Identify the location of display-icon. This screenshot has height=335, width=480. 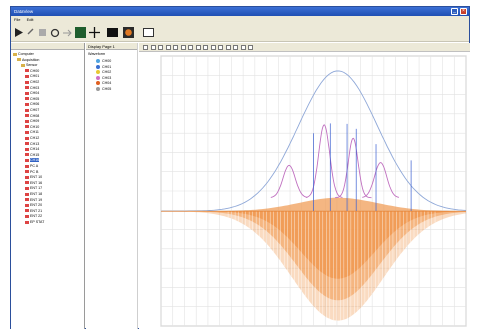
(112, 32).